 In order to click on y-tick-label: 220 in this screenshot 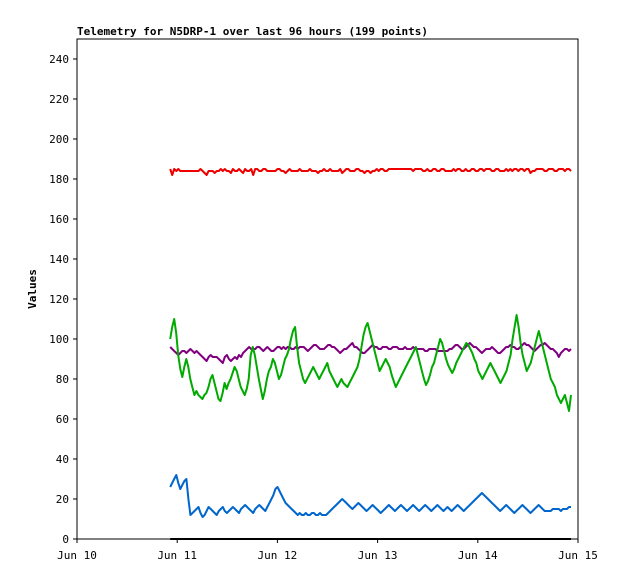, I will do `click(59, 99)`.